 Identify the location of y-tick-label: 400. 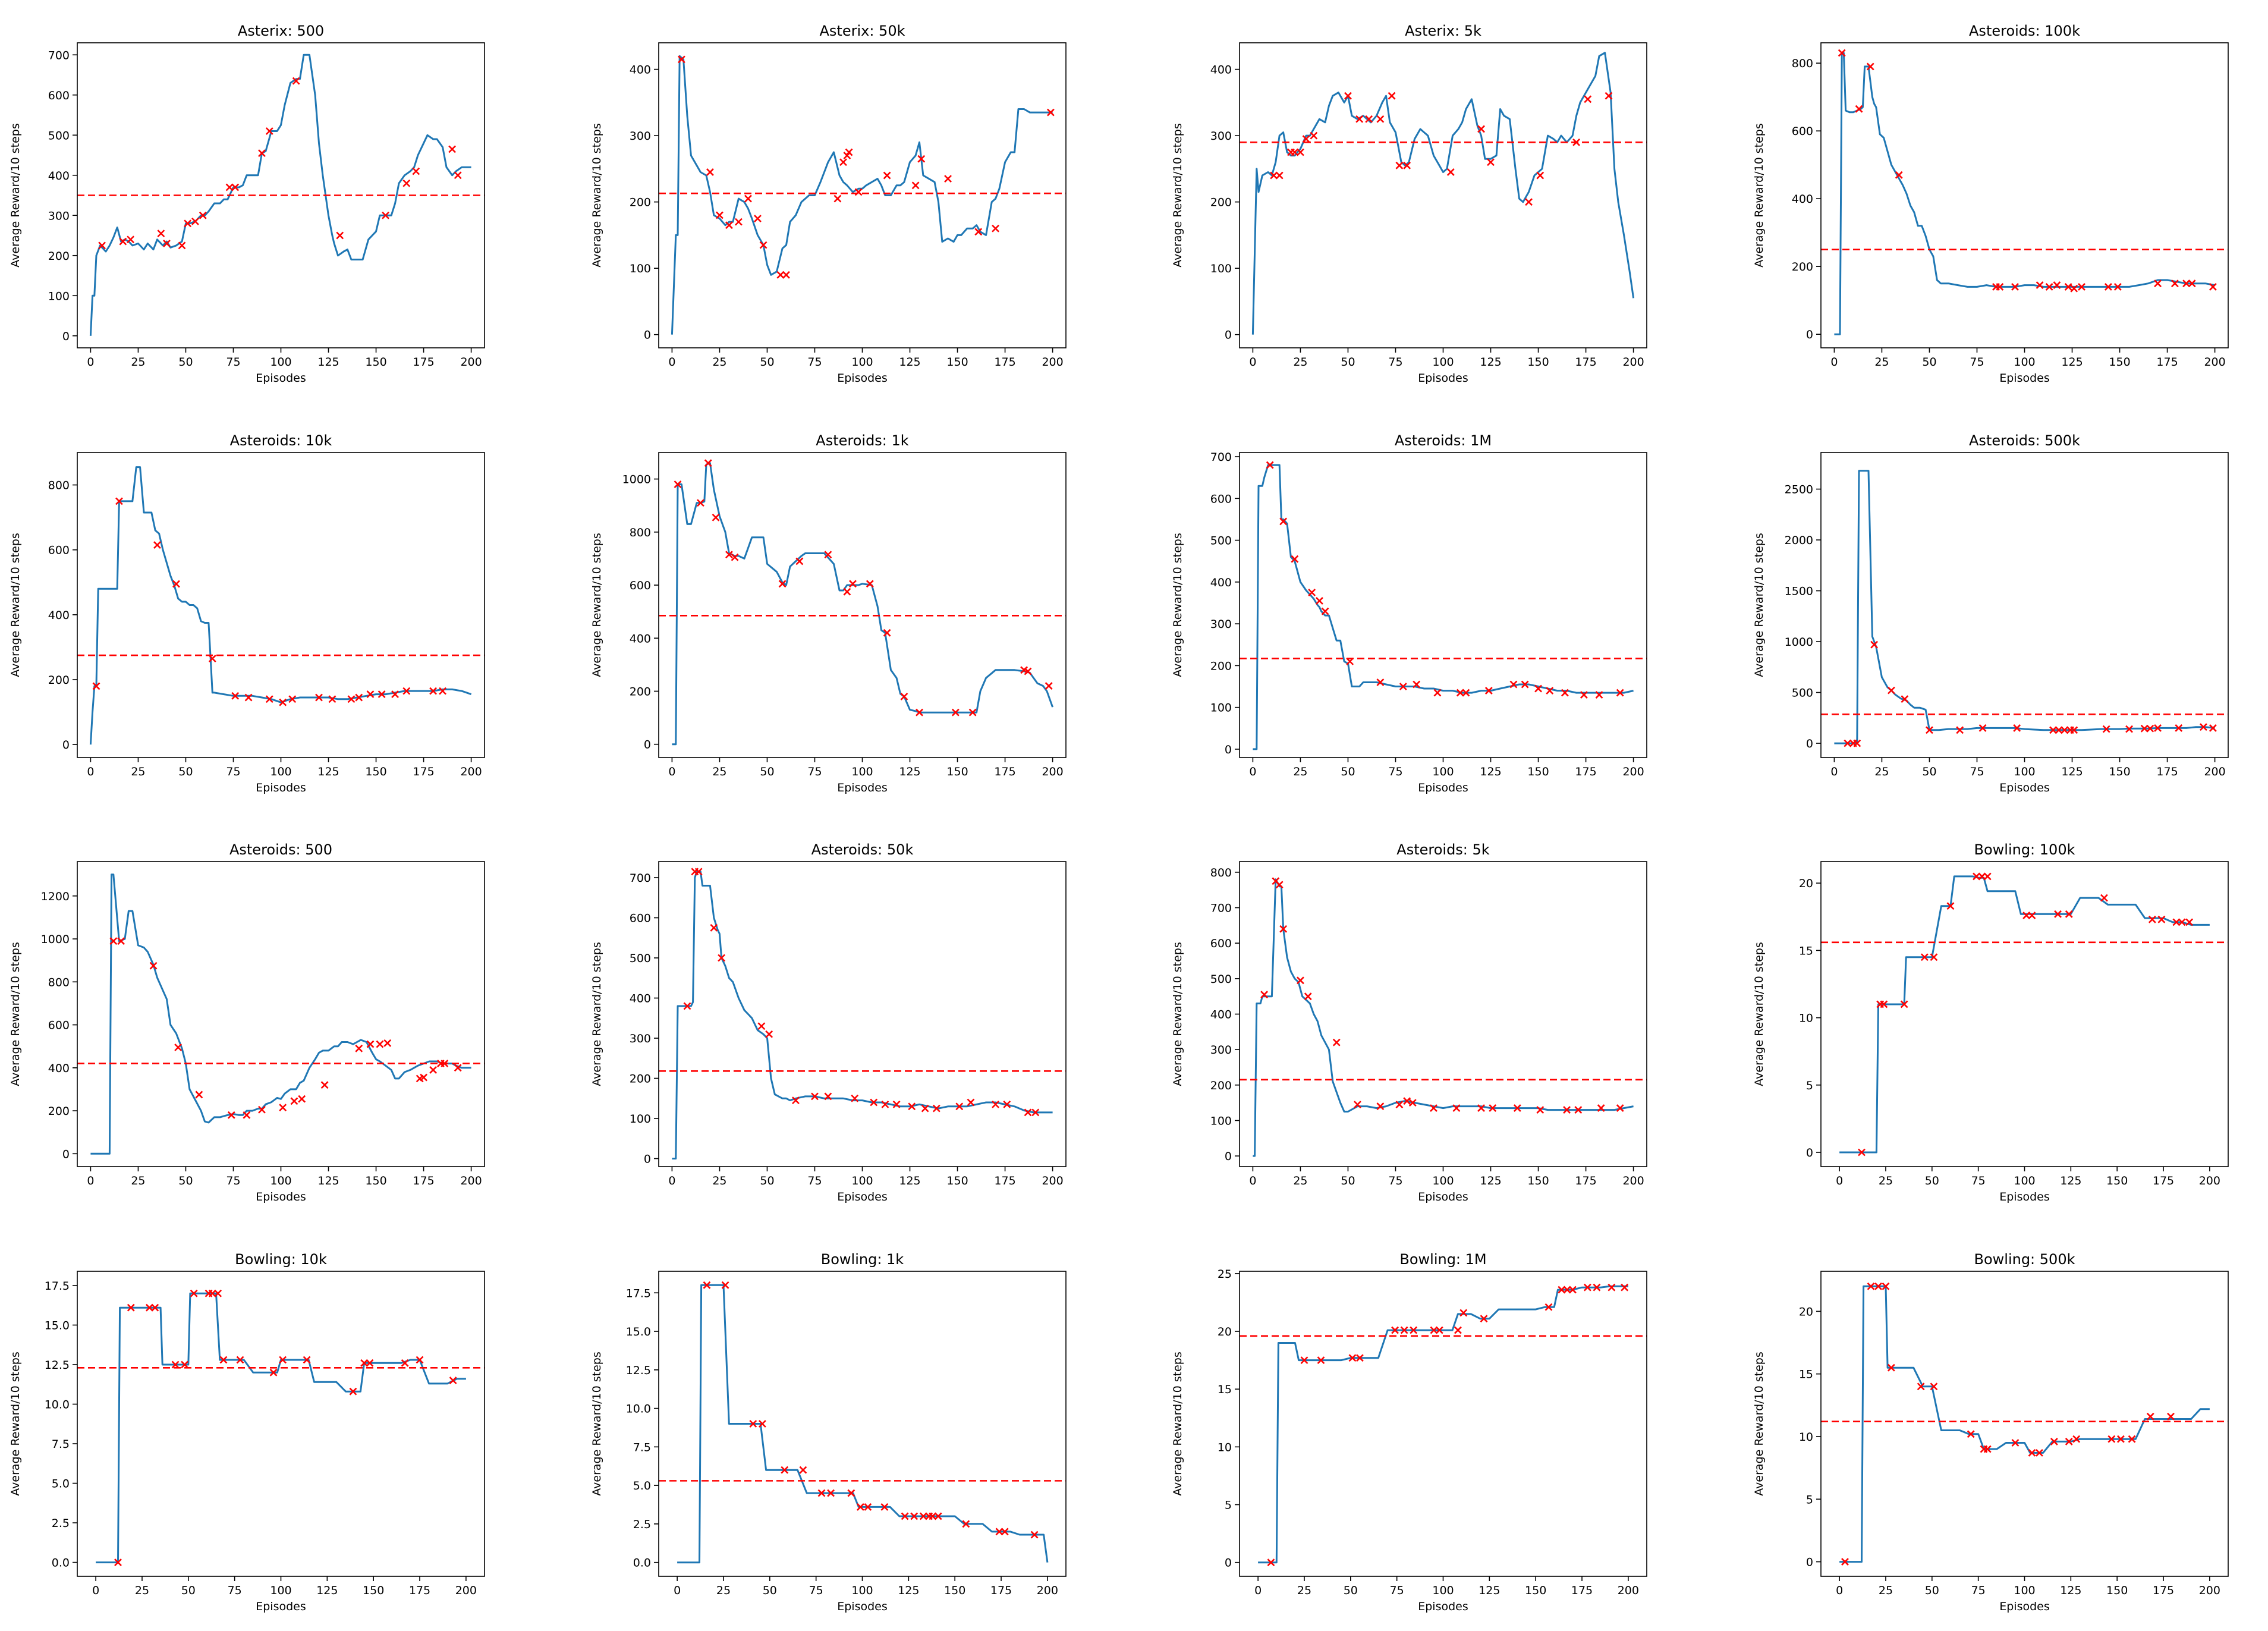
(59, 176).